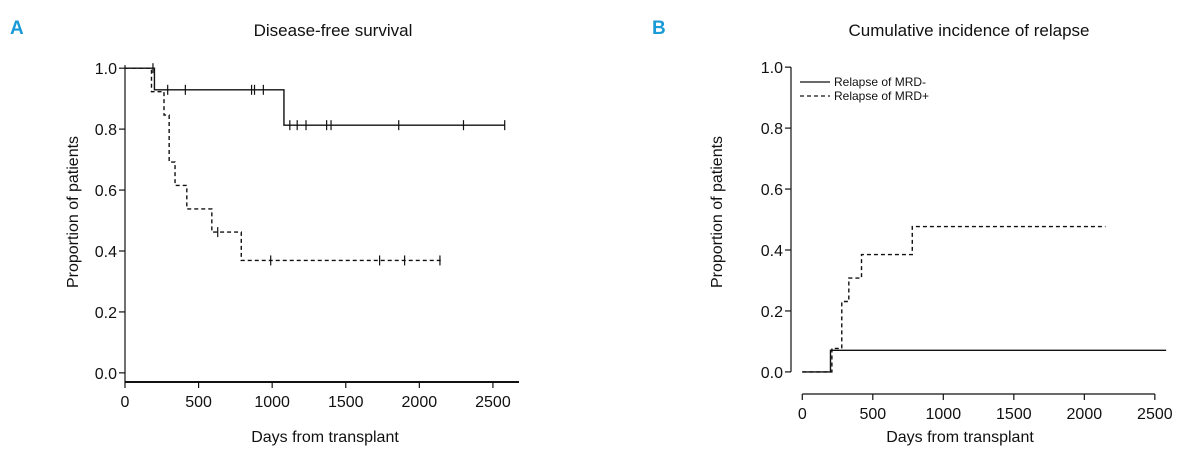  What do you see at coordinates (880, 82) in the screenshot?
I see `legend-label-mrd-negative: Relapse of MRD-` at bounding box center [880, 82].